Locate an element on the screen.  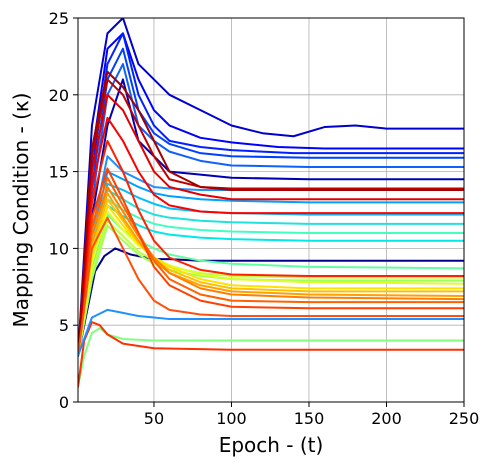
y-tick-label: 10 is located at coordinates (59, 248).